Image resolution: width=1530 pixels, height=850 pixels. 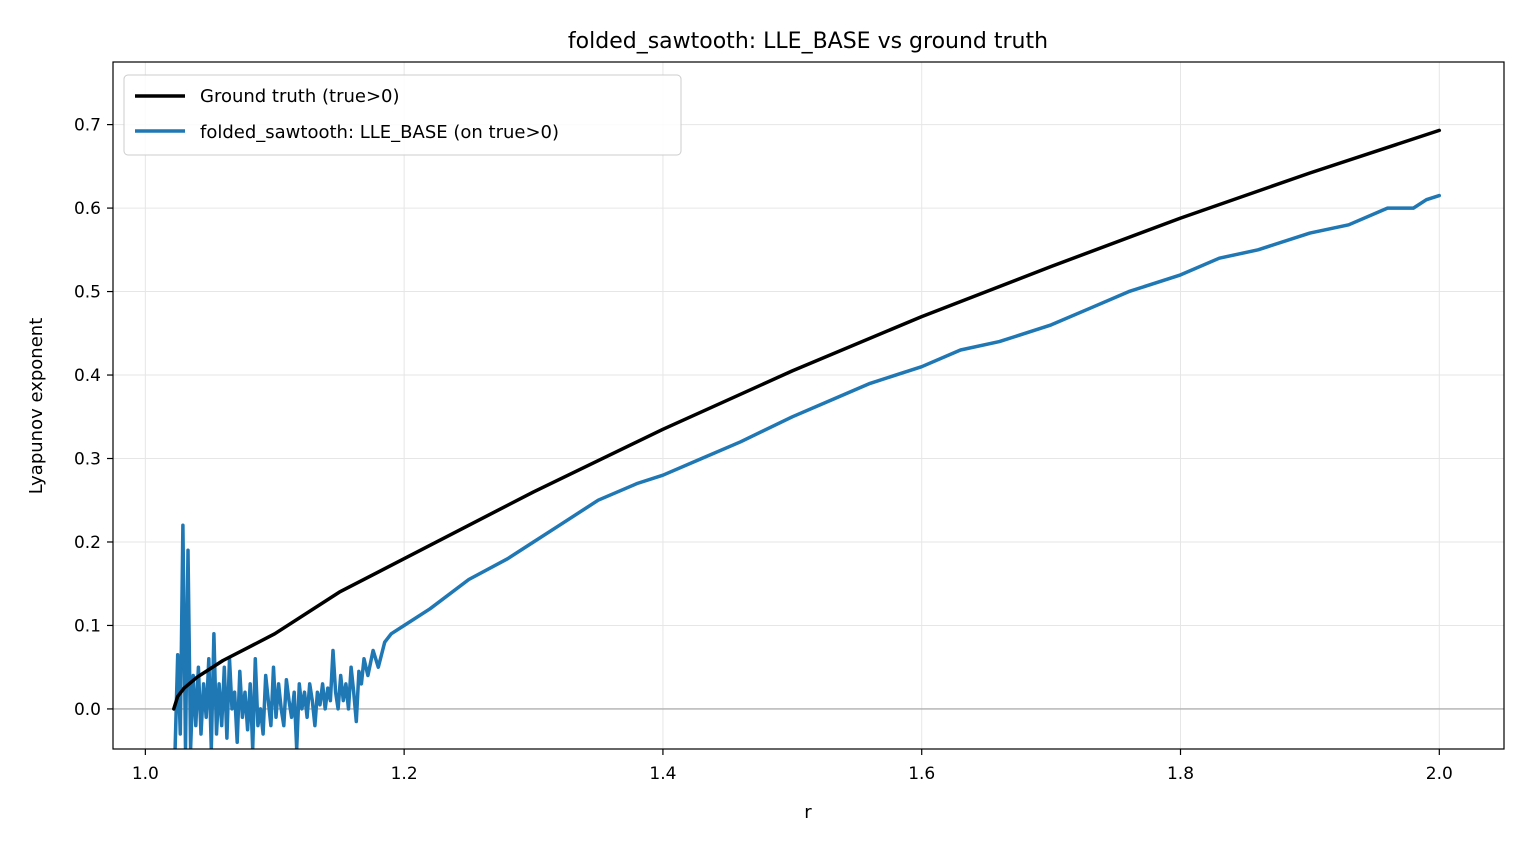 I want to click on legend-label-lle-base: folded_sawtooth: LLE_BASE (on true>0), so click(x=379, y=132).